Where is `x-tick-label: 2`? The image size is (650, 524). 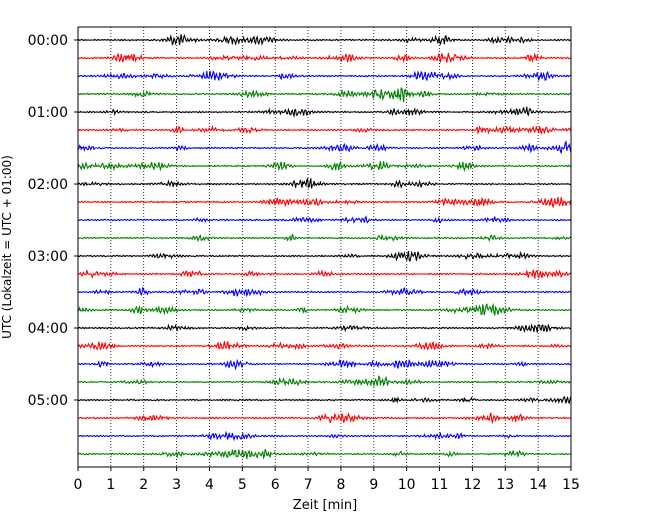
x-tick-label: 2 is located at coordinates (143, 485).